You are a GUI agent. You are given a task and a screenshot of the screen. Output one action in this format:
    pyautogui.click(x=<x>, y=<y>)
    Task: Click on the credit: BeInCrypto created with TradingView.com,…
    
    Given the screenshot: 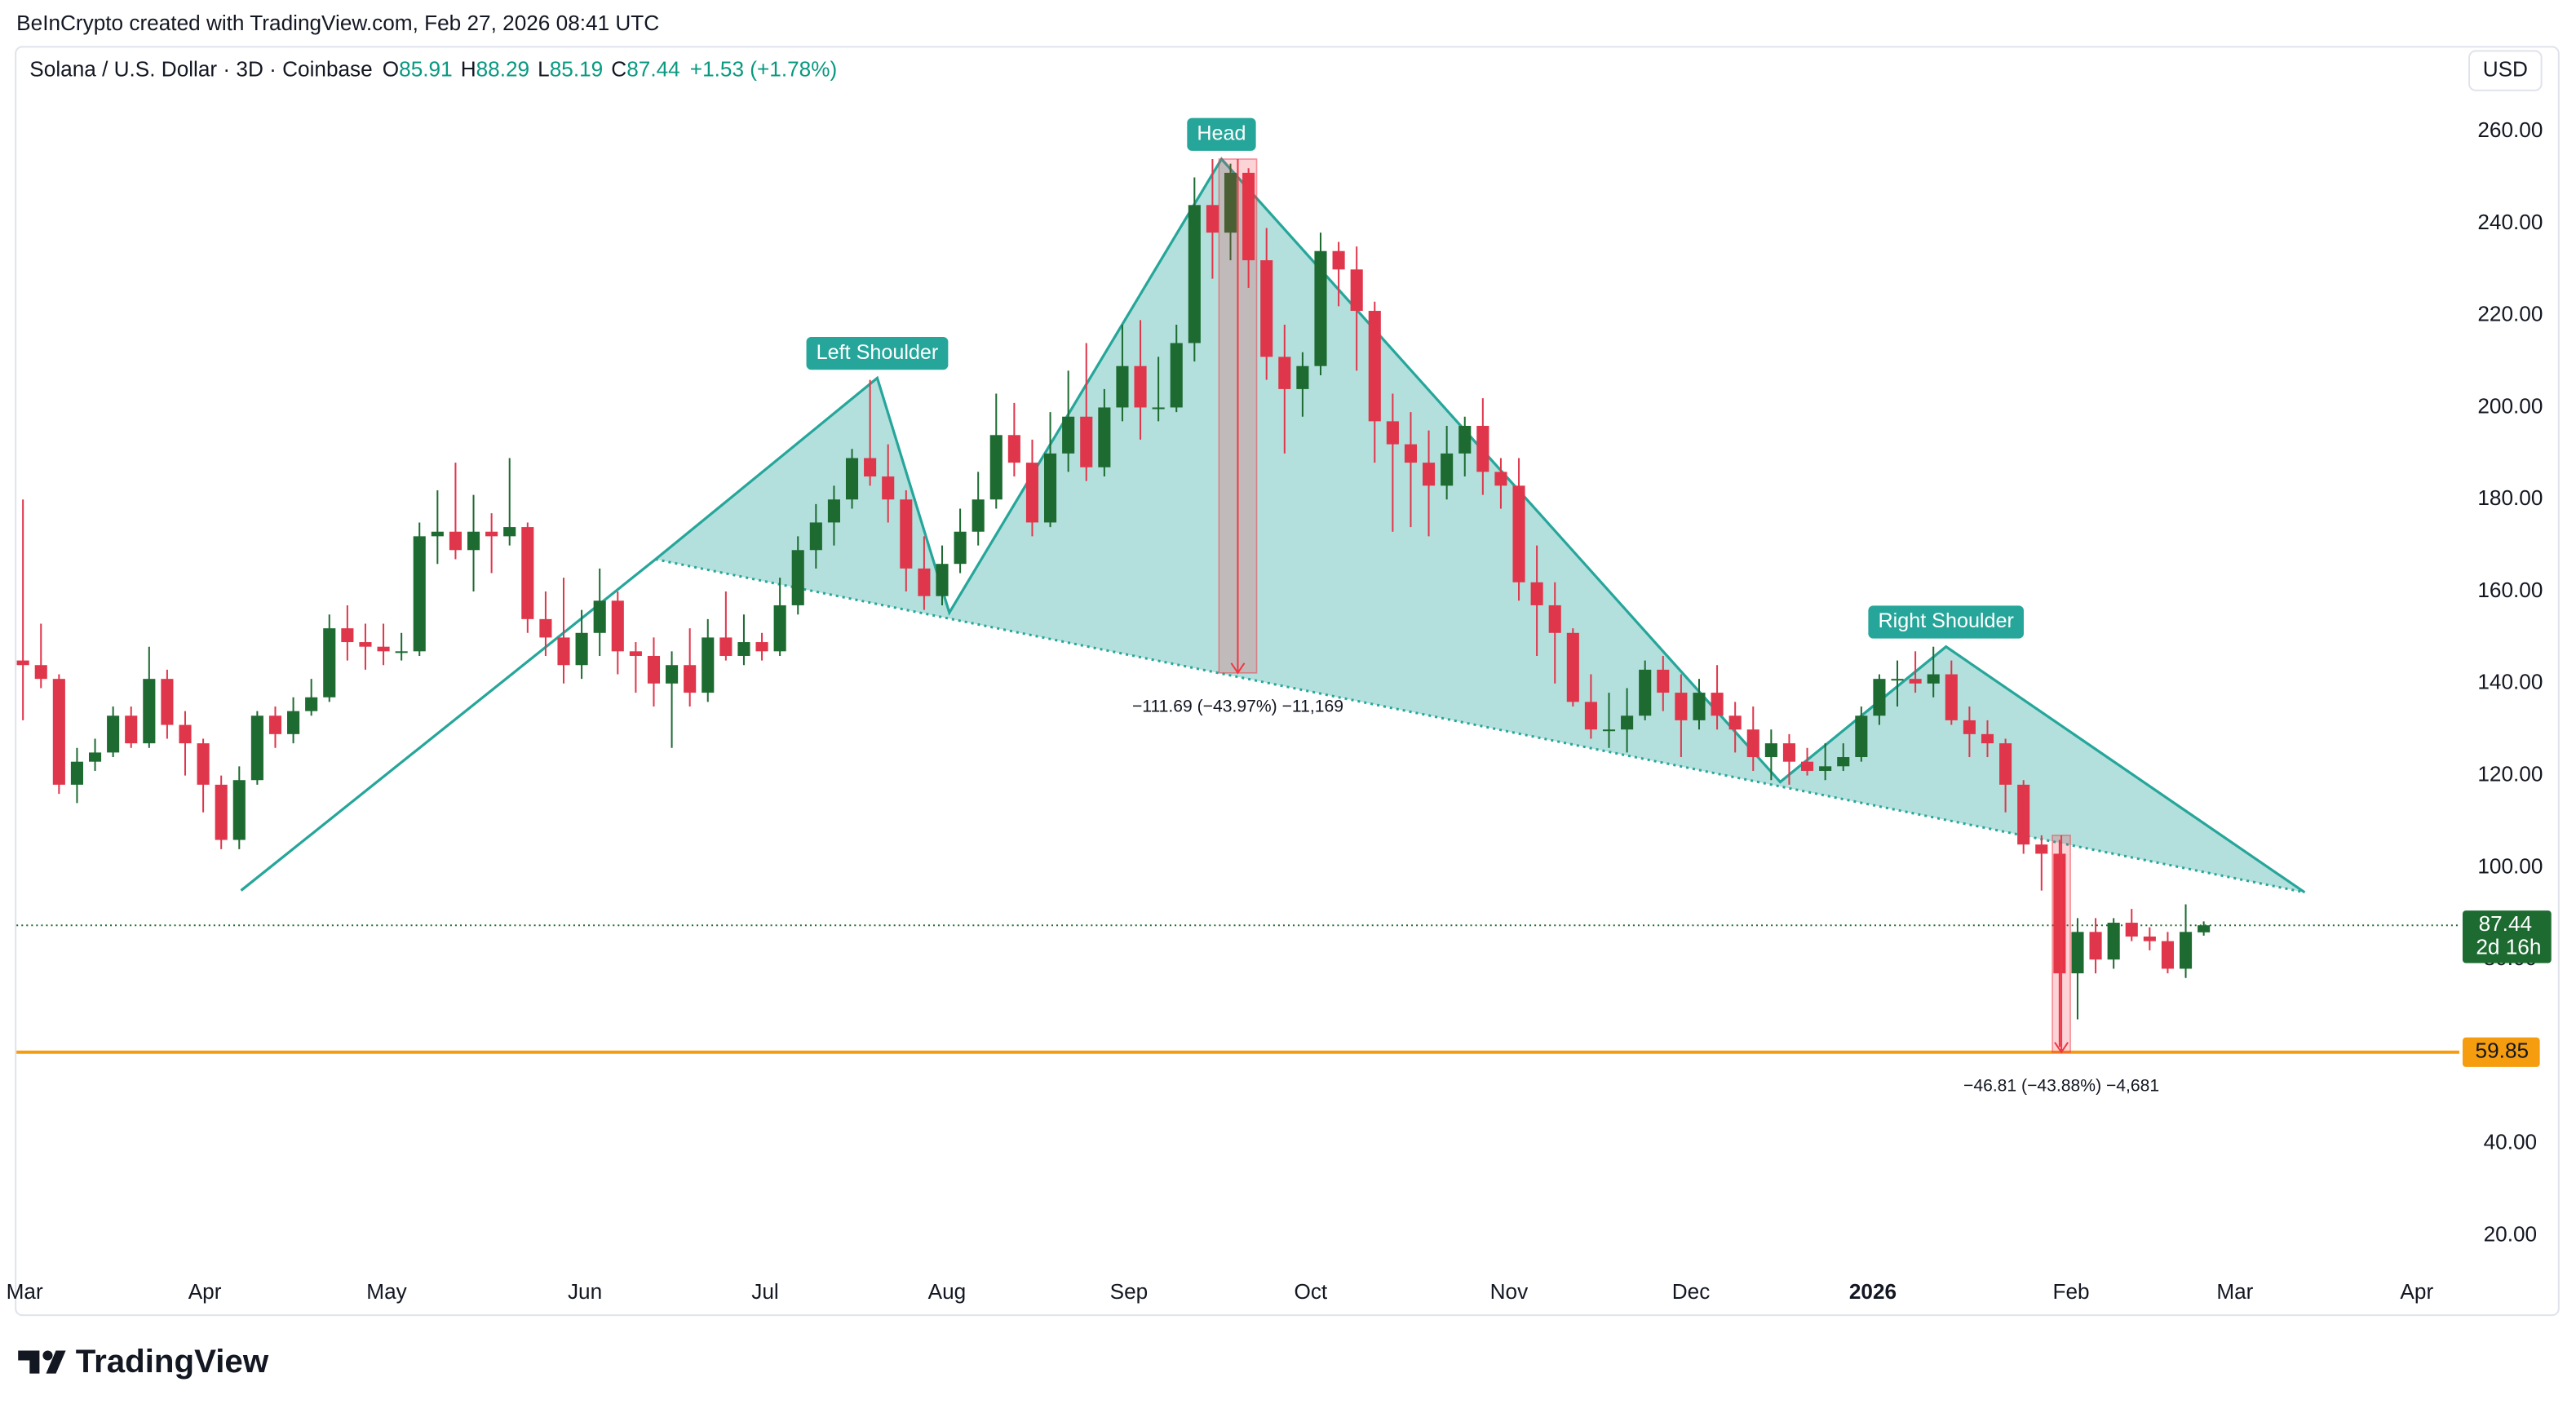 What is the action you would take?
    pyautogui.click(x=337, y=23)
    